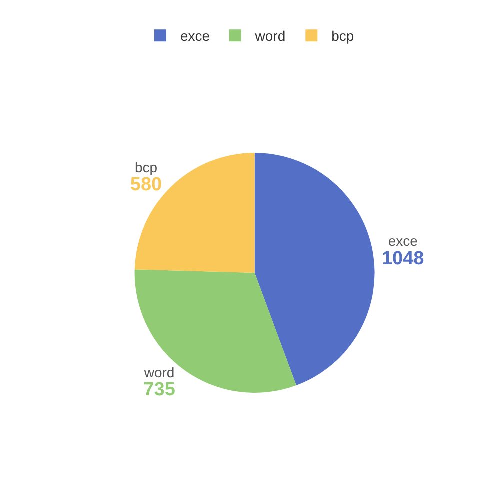 The image size is (500, 500). I want to click on slice-label: exce, so click(403, 241).